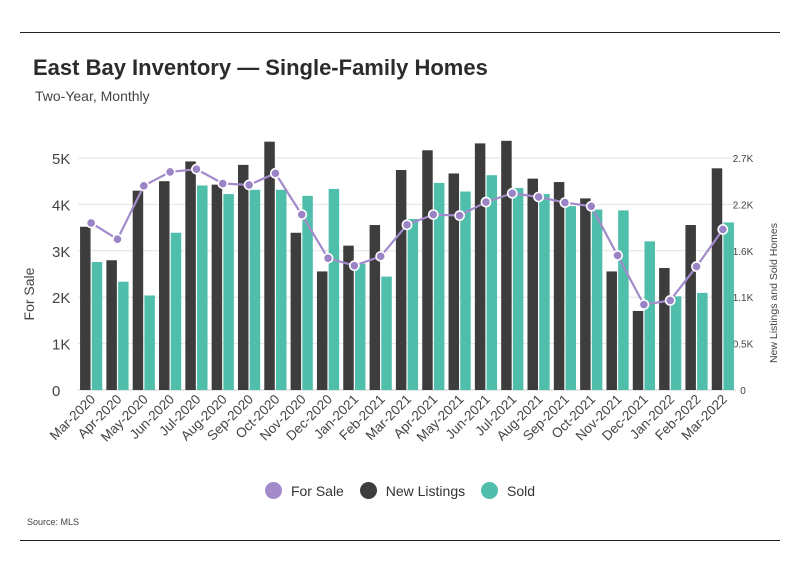 This screenshot has width=800, height=575. What do you see at coordinates (61, 345) in the screenshot?
I see `left-tick-label: 1K` at bounding box center [61, 345].